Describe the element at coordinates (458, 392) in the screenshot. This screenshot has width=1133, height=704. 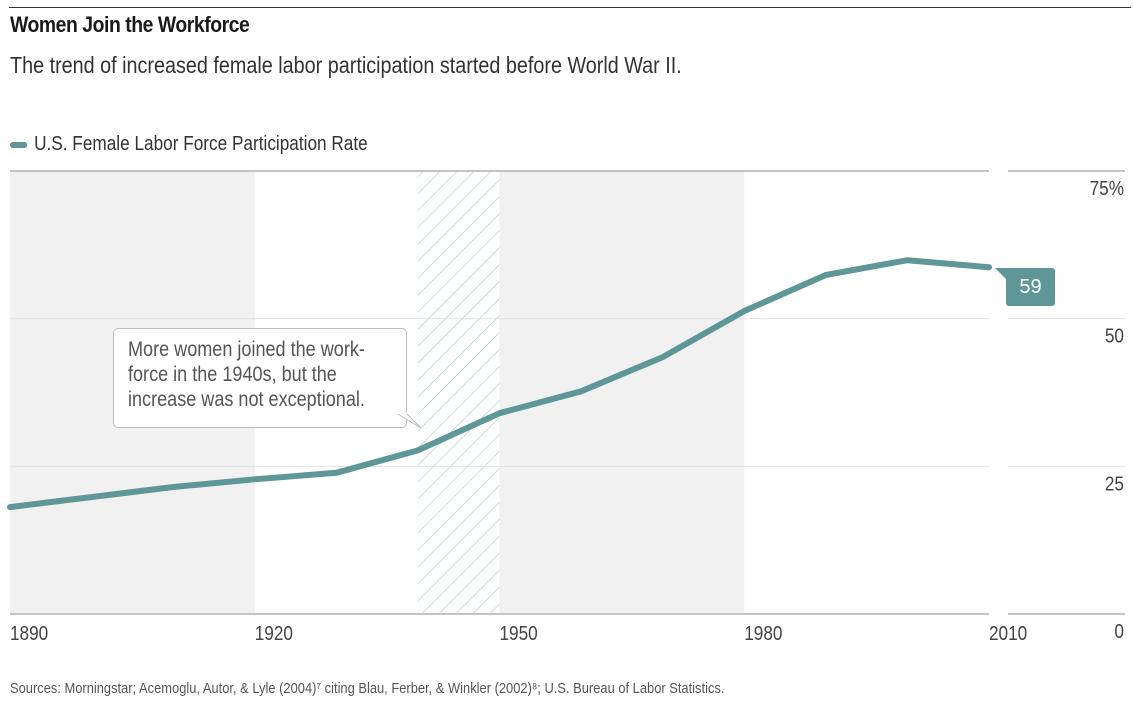
I see `hatched-band-wwii` at that location.